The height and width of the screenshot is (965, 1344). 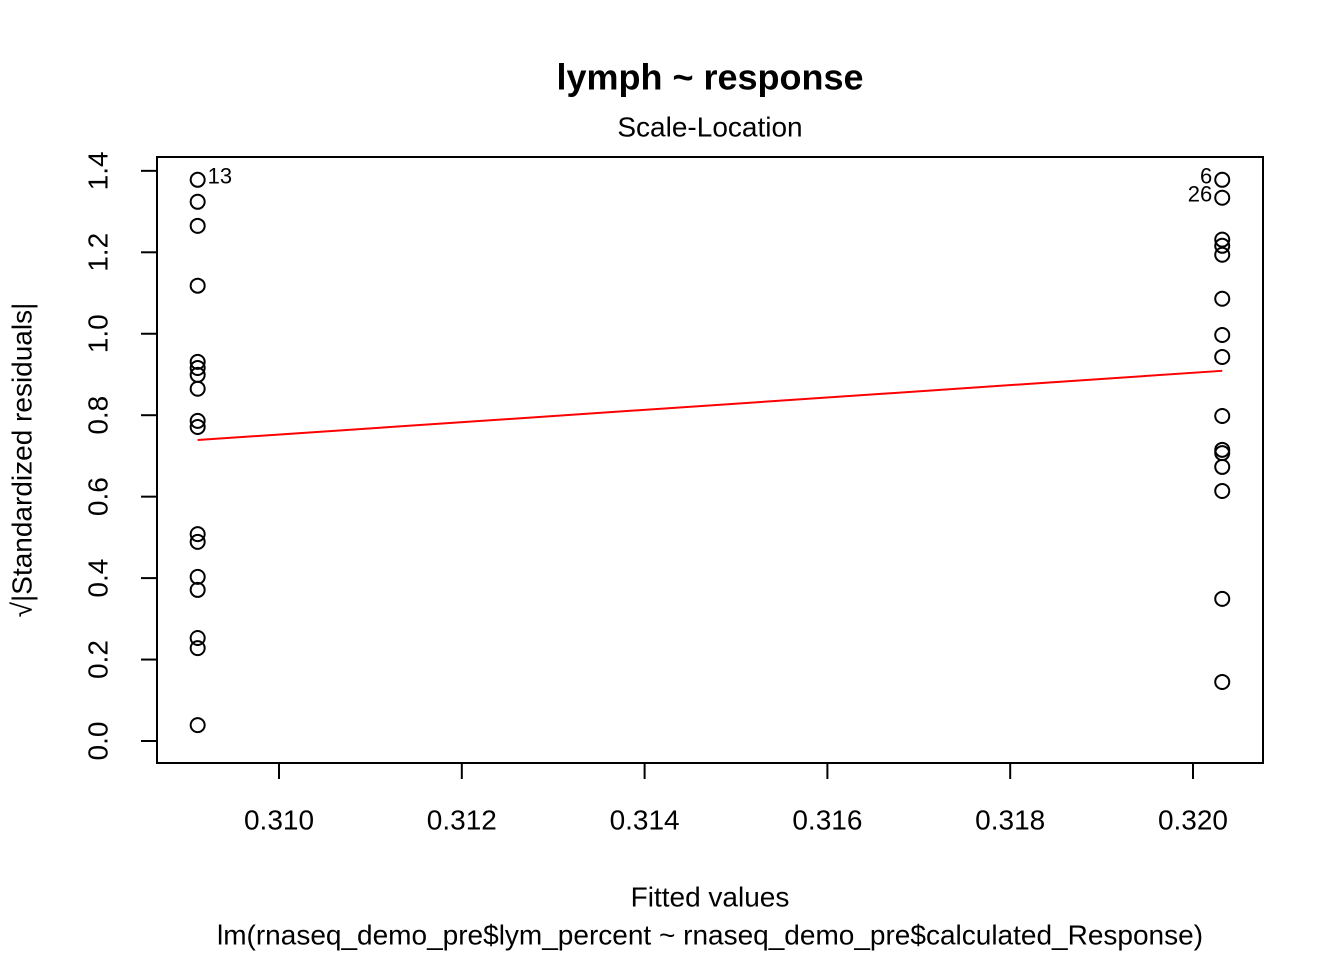 What do you see at coordinates (710, 405) in the screenshot?
I see `smooth-line` at bounding box center [710, 405].